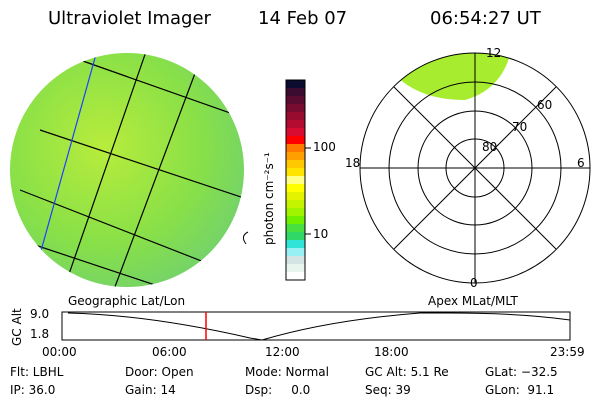  Describe the element at coordinates (127, 301) in the screenshot. I see `geo-label: Geographic Lat/Lon` at that location.